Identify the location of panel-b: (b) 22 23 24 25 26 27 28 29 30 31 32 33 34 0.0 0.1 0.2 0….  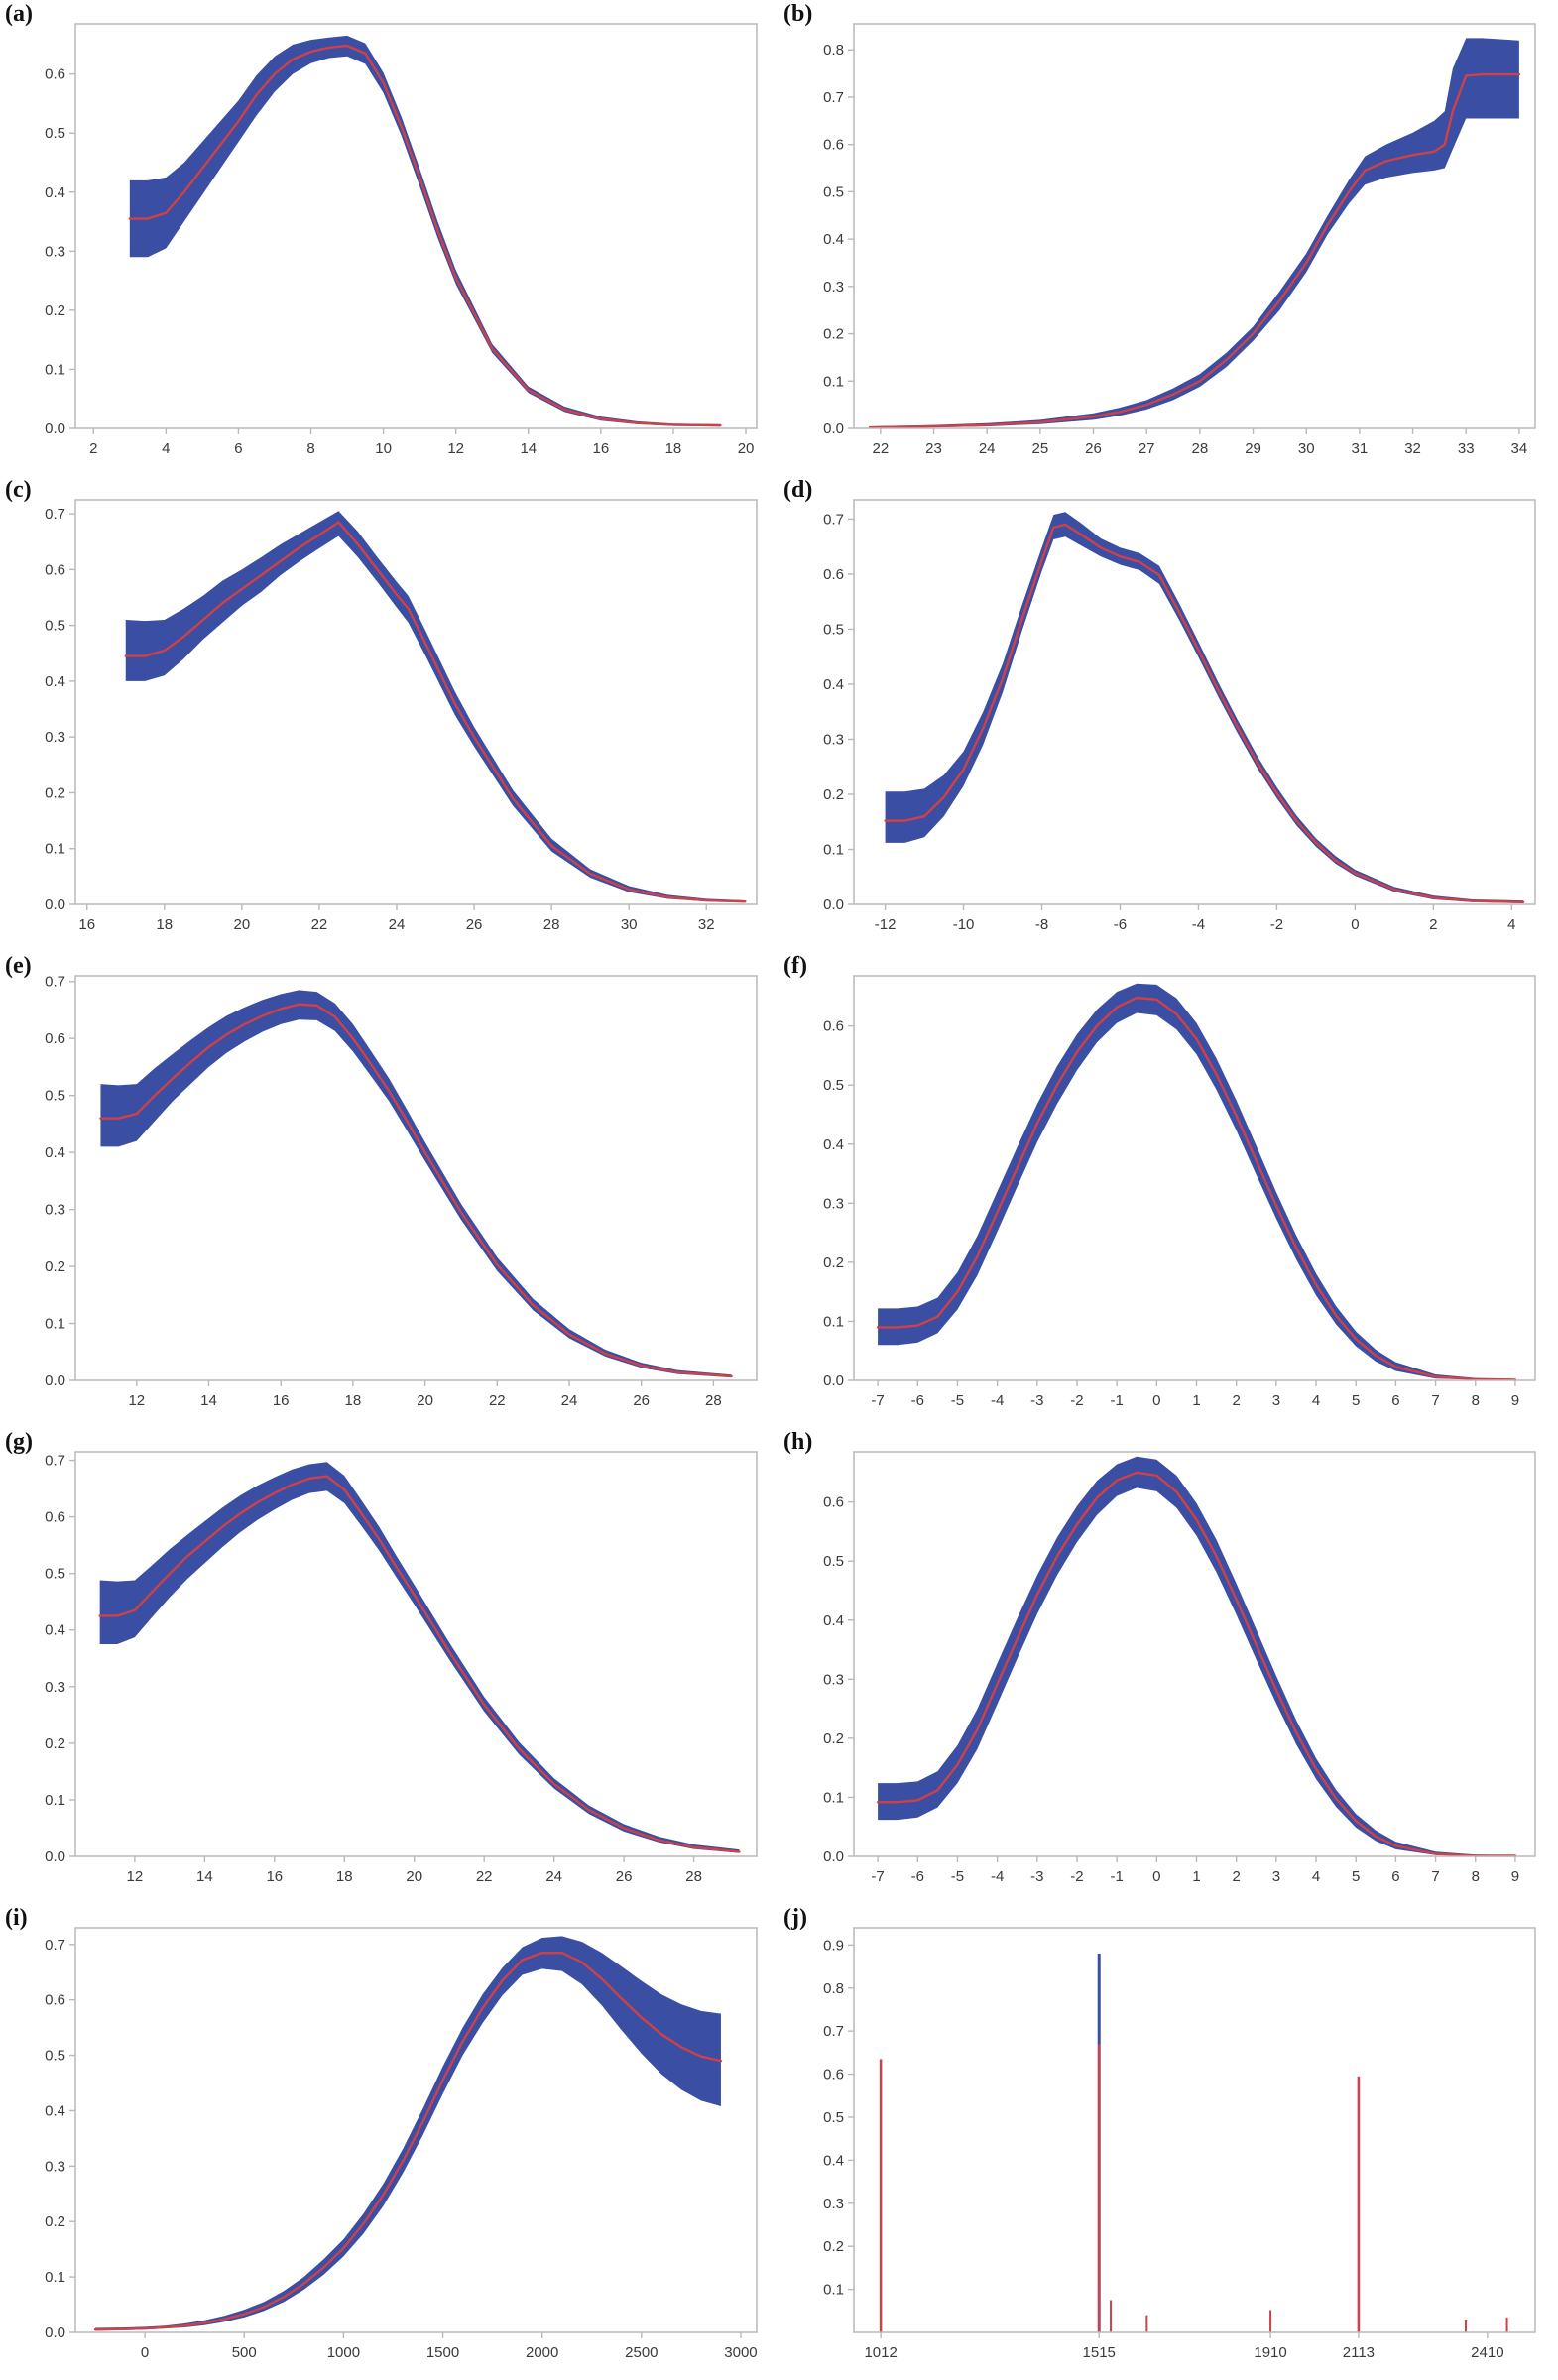
(1168, 238).